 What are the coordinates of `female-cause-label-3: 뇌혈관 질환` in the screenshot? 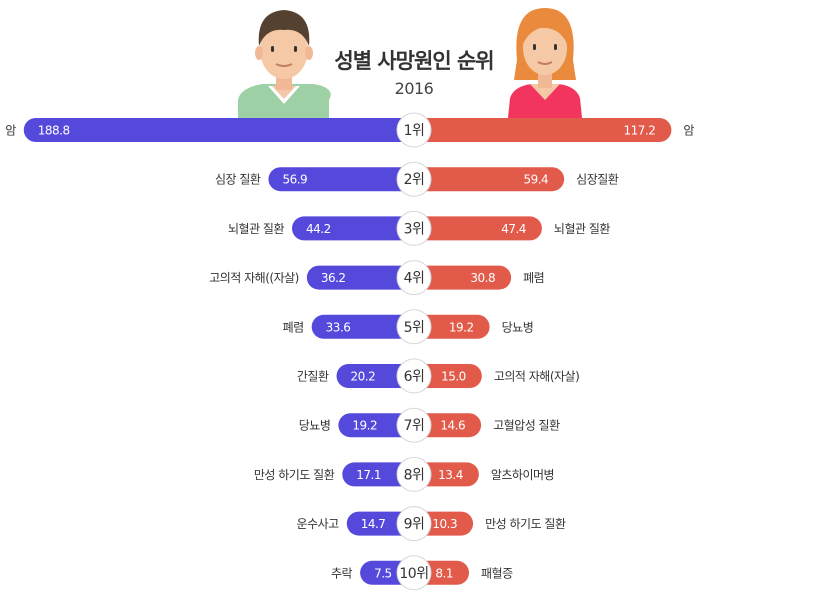 It's located at (582, 229).